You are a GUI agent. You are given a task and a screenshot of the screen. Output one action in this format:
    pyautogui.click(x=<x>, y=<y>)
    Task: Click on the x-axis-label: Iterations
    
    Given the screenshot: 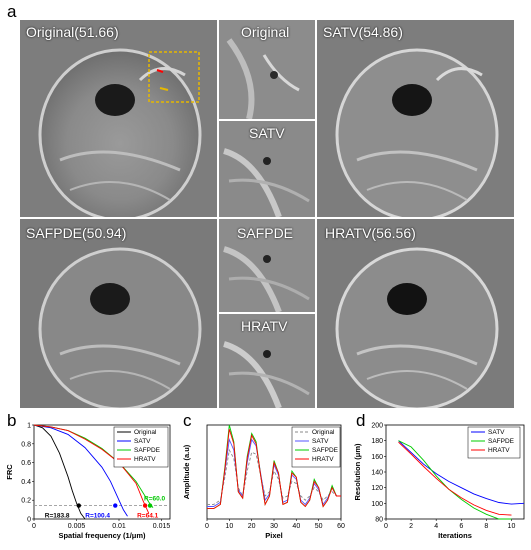 What is the action you would take?
    pyautogui.click(x=455, y=535)
    